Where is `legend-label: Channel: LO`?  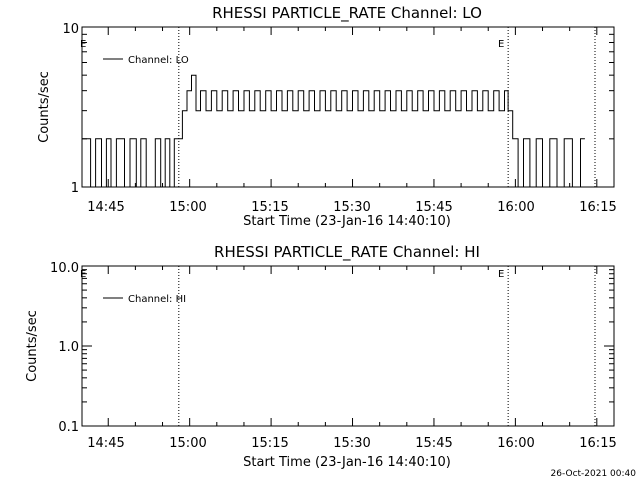 legend-label: Channel: LO is located at coordinates (158, 60).